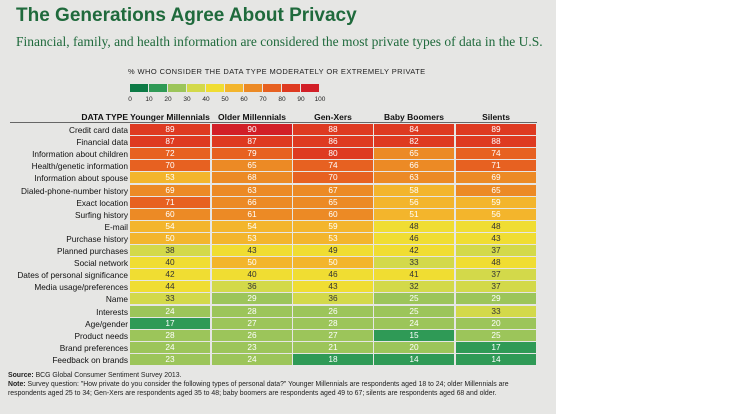 This screenshot has height=414, width=736. Describe the element at coordinates (170, 154) in the screenshot. I see `heatmap-cell: 72` at that location.